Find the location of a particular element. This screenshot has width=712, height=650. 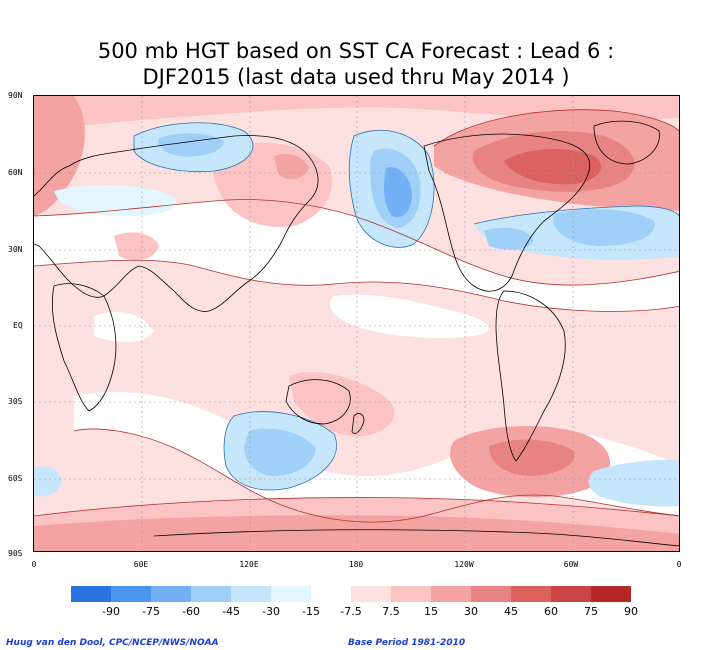

legend-label: 60 is located at coordinates (551, 611).